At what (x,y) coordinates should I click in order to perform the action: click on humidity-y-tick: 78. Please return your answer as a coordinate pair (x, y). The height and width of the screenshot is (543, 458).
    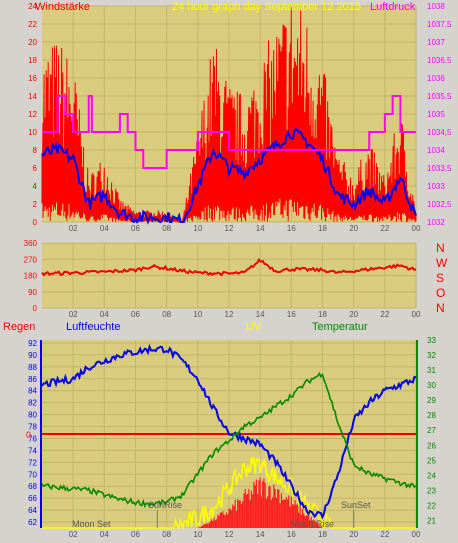
    Looking at the image, I should click on (32, 427).